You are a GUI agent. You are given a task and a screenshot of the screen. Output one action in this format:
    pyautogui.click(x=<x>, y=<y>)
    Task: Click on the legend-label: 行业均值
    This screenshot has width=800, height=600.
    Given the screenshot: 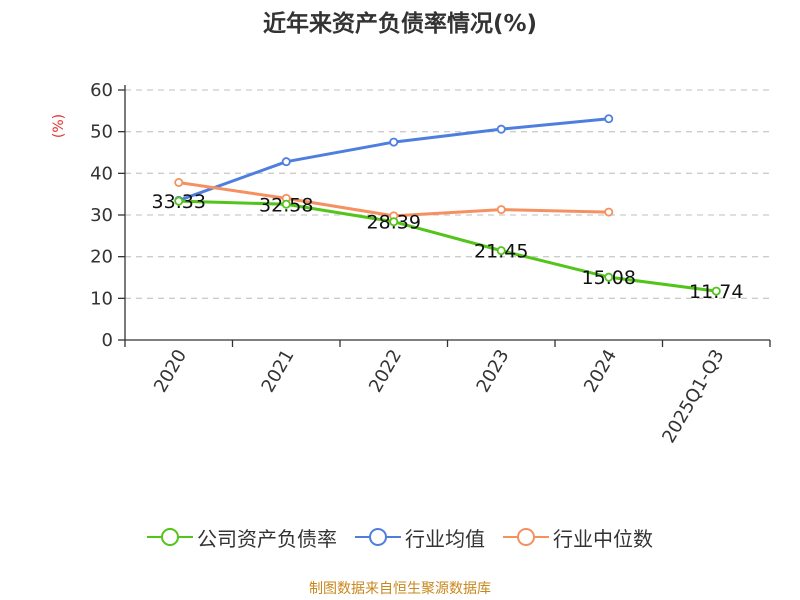 What is the action you would take?
    pyautogui.click(x=445, y=538)
    